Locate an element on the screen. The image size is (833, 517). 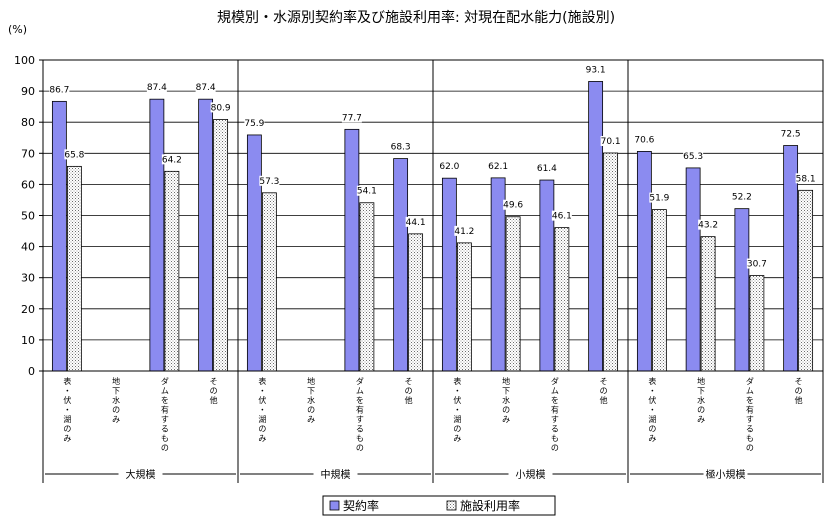
y-tick-label: 70 is located at coordinates (28, 153).